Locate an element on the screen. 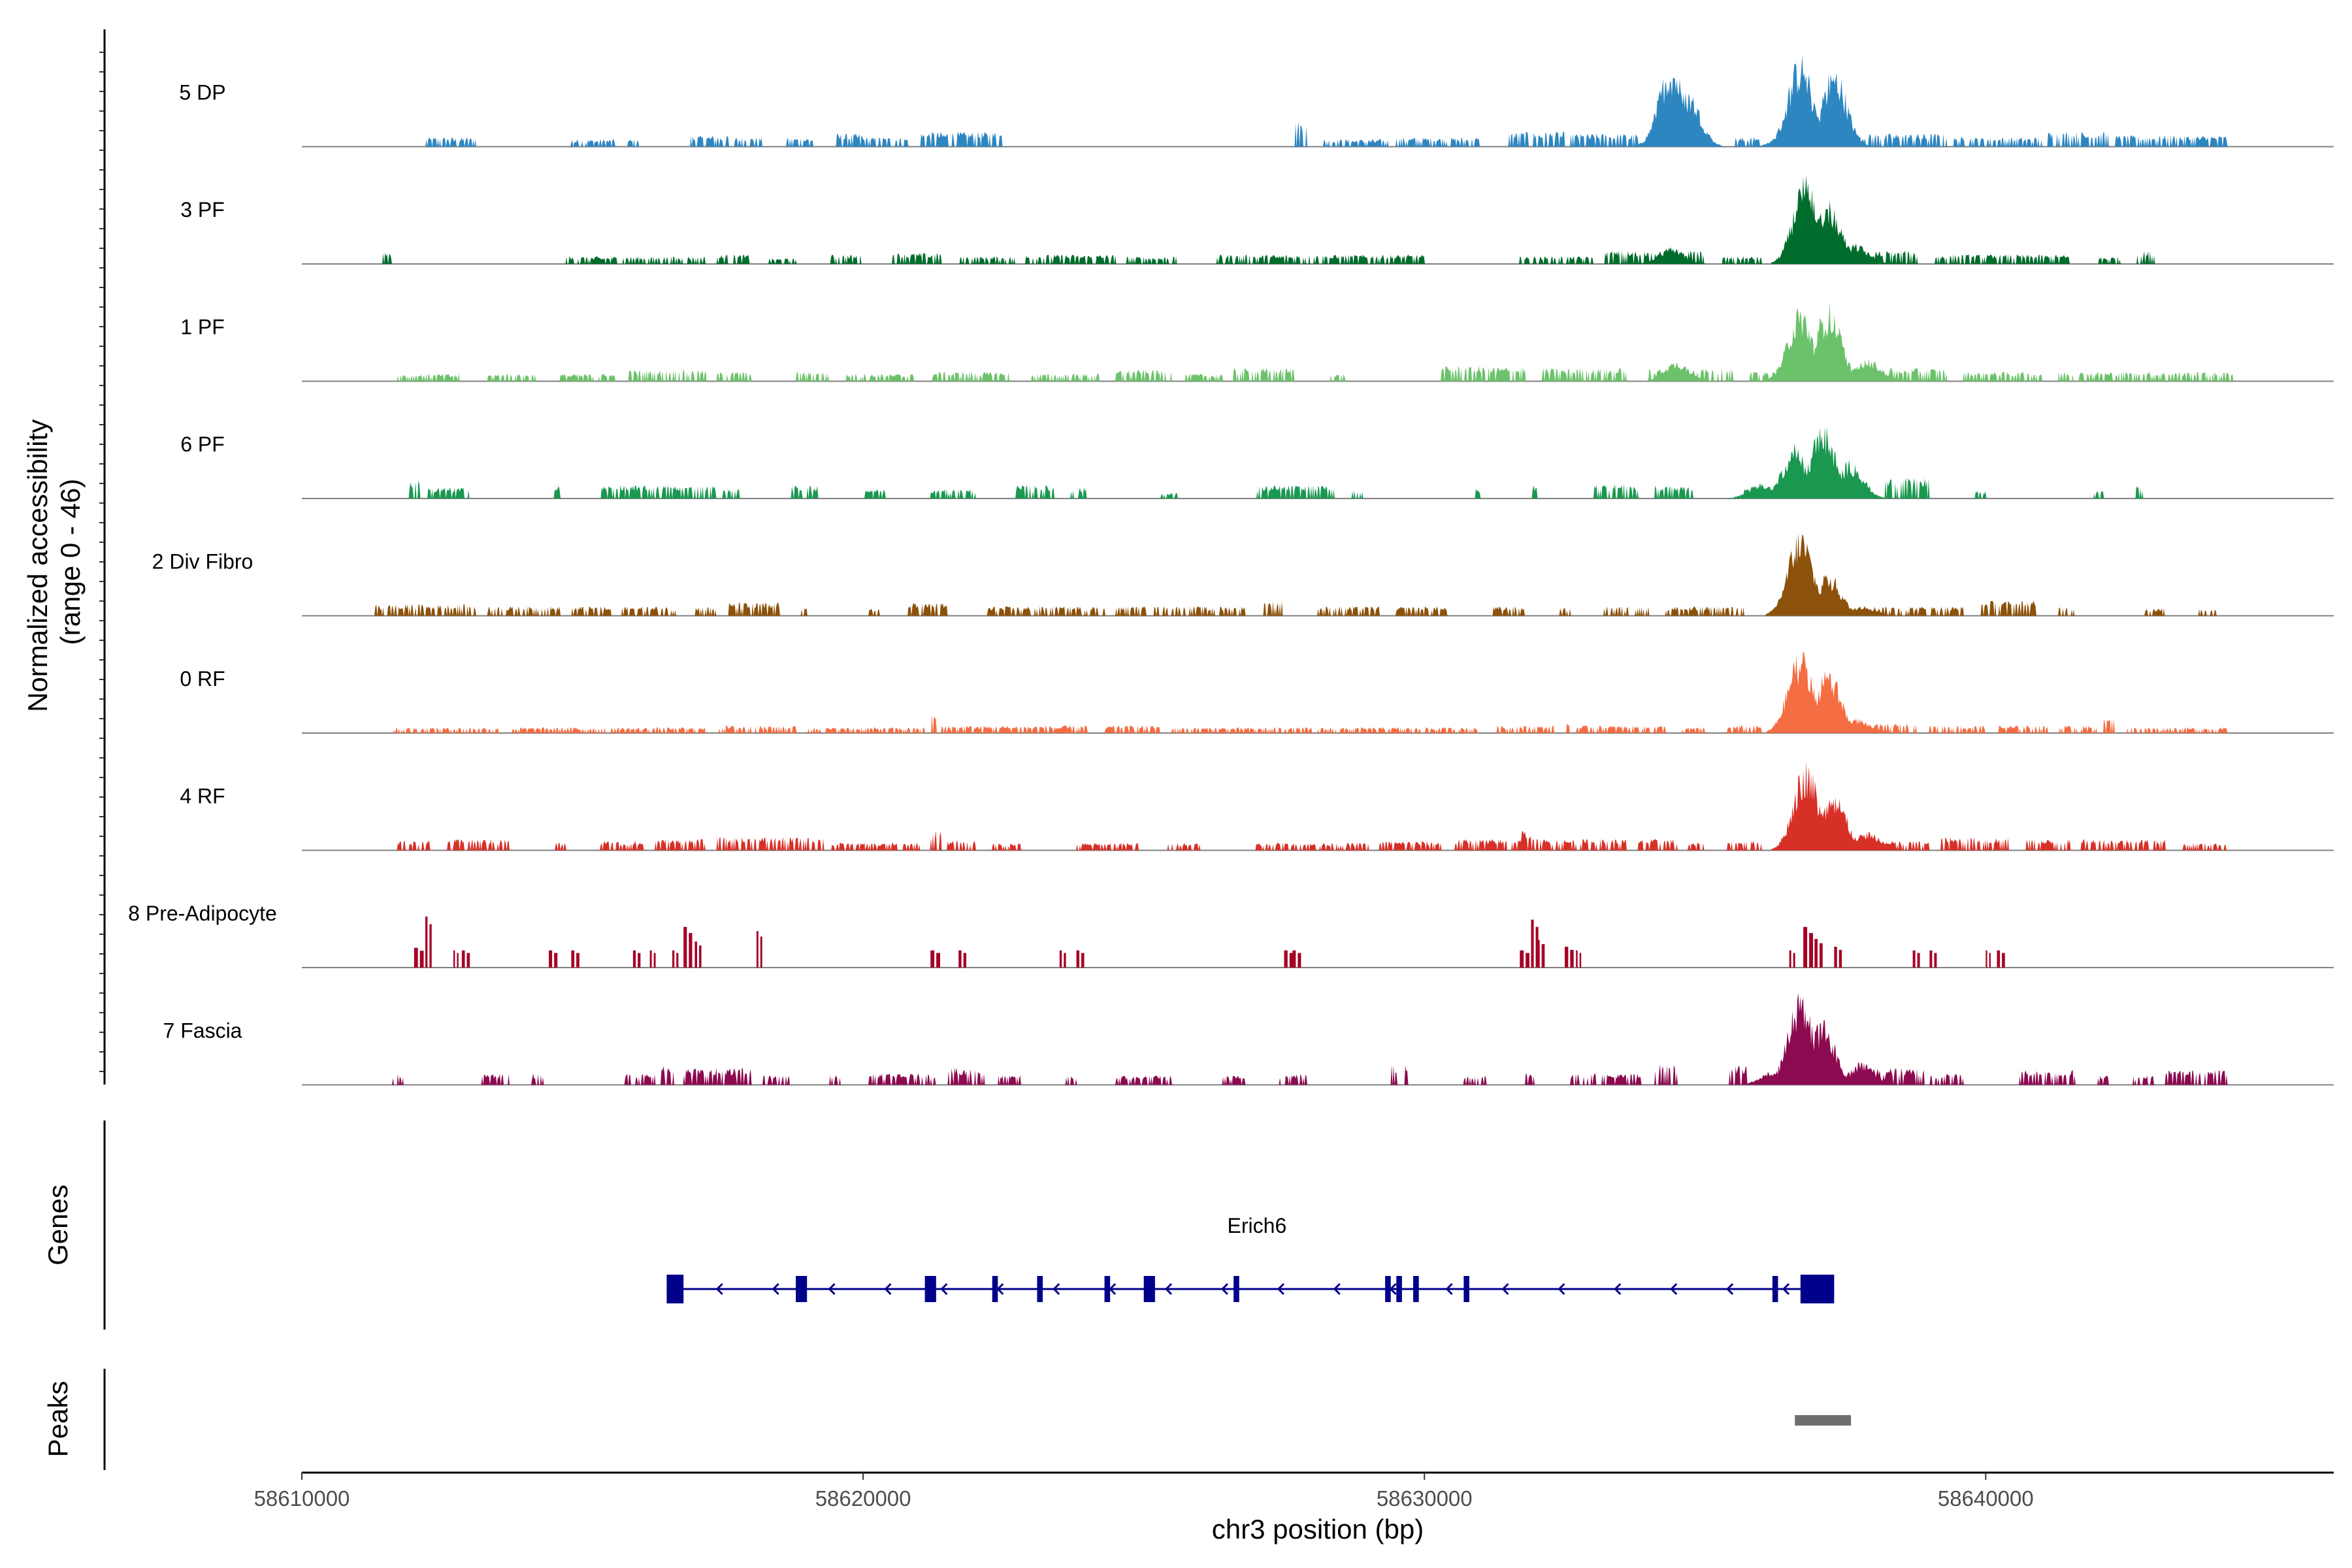 The image size is (2352, 1568). gene-name-label: Erich6 is located at coordinates (1257, 1225).